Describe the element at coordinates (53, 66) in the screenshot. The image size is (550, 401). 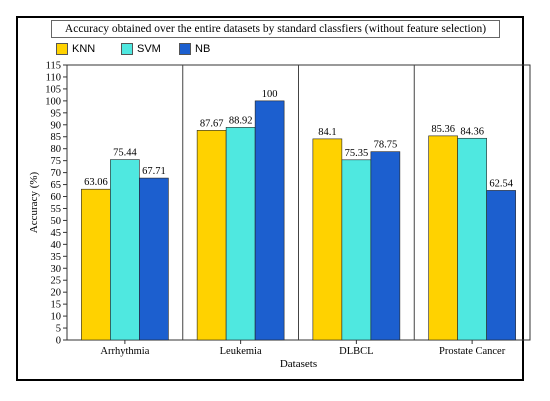
I see `y-tick-label: 115` at that location.